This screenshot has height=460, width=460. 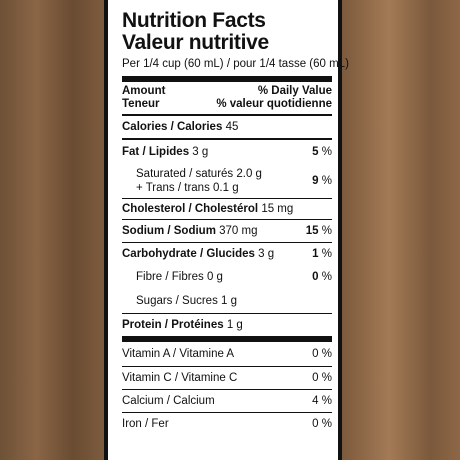 I want to click on vitamin-c-row: Vitamin C / Vitamine C 0 %, so click(x=227, y=378).